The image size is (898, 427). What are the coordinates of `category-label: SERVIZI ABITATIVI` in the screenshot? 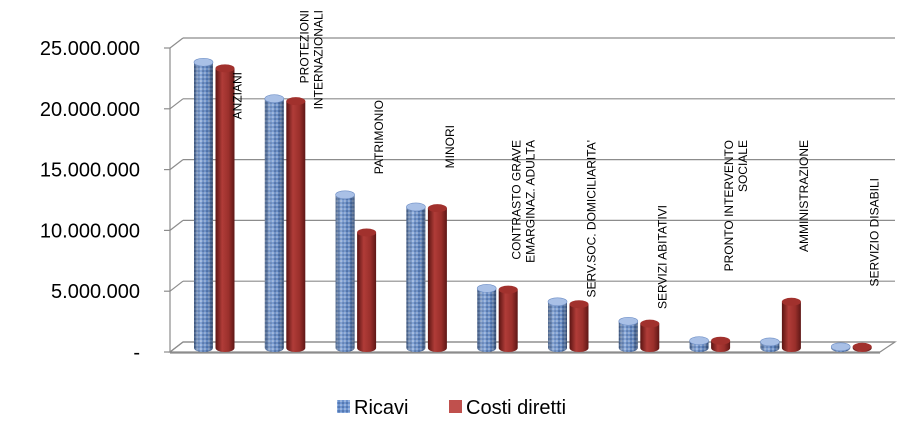 It's located at (662, 257).